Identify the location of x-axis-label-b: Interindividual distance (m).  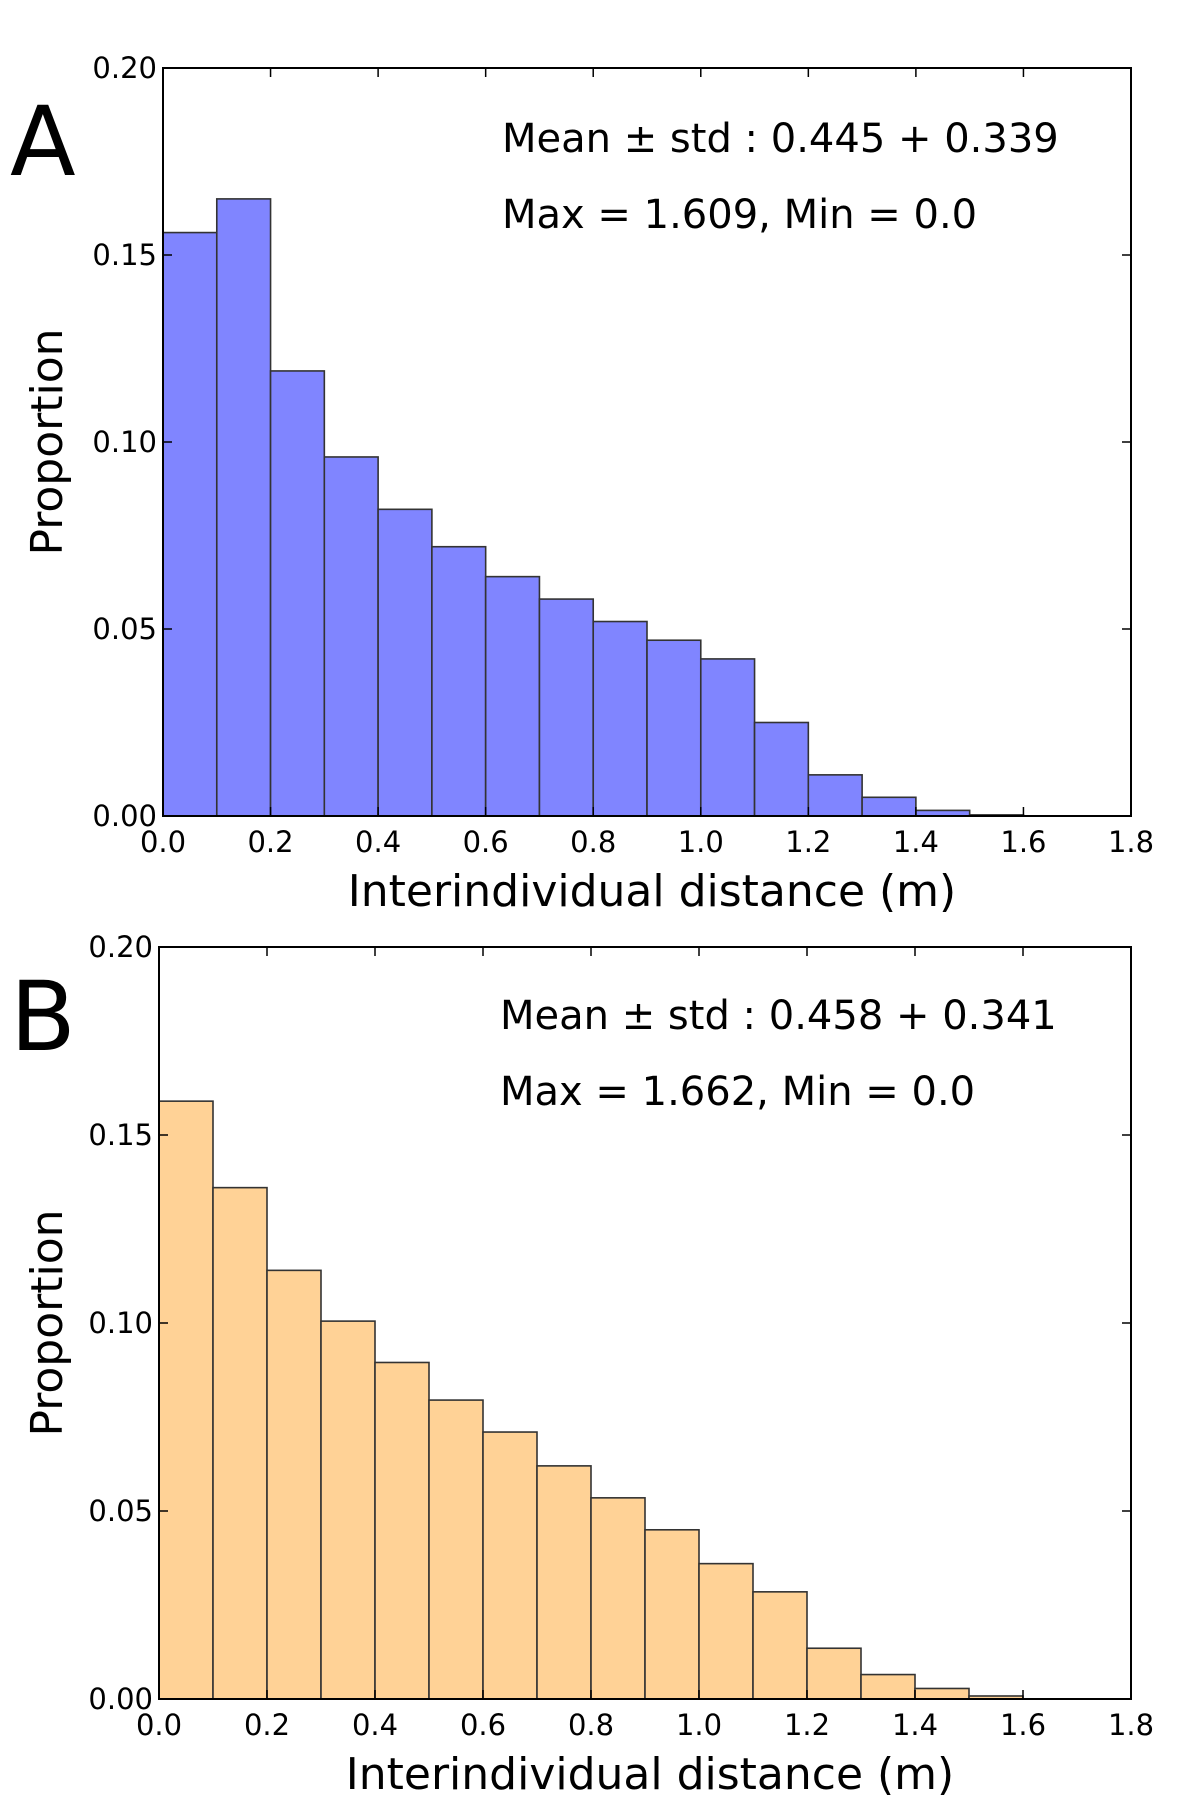
(650, 1774).